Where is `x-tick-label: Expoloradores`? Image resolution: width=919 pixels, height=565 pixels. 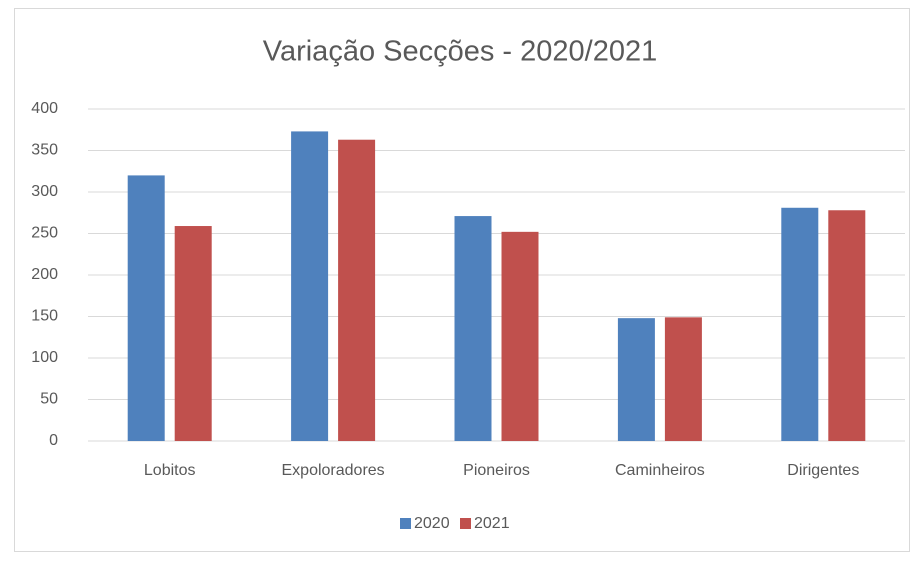
x-tick-label: Expoloradores is located at coordinates (333, 470).